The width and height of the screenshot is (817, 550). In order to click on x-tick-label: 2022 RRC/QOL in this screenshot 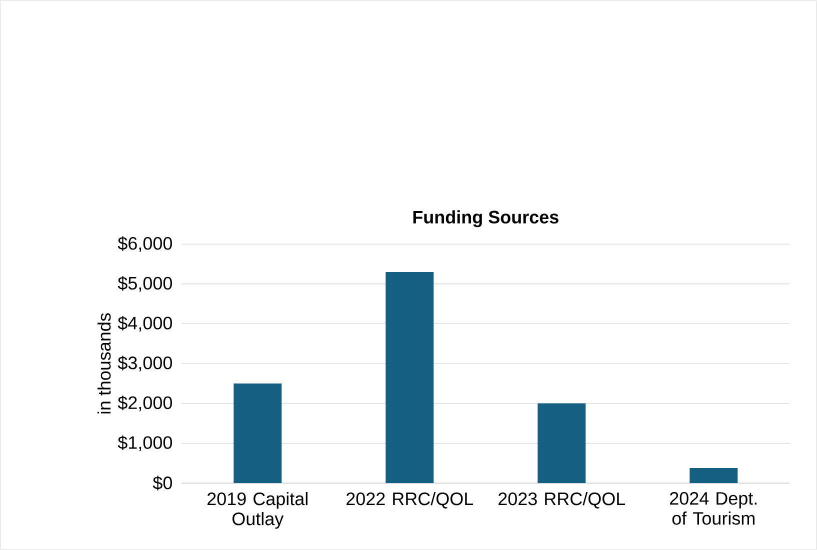, I will do `click(410, 500)`.